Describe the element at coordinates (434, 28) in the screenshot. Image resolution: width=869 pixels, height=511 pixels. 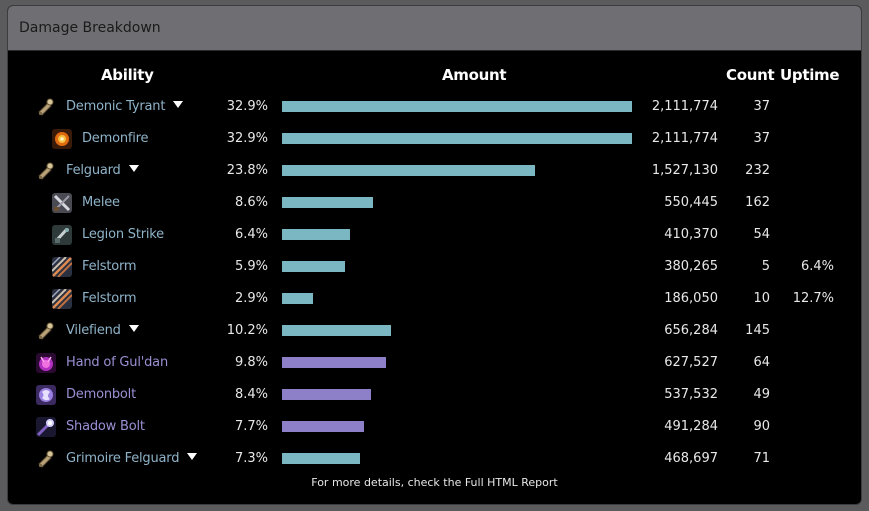
I see `panel-header: Damage Breakdown` at that location.